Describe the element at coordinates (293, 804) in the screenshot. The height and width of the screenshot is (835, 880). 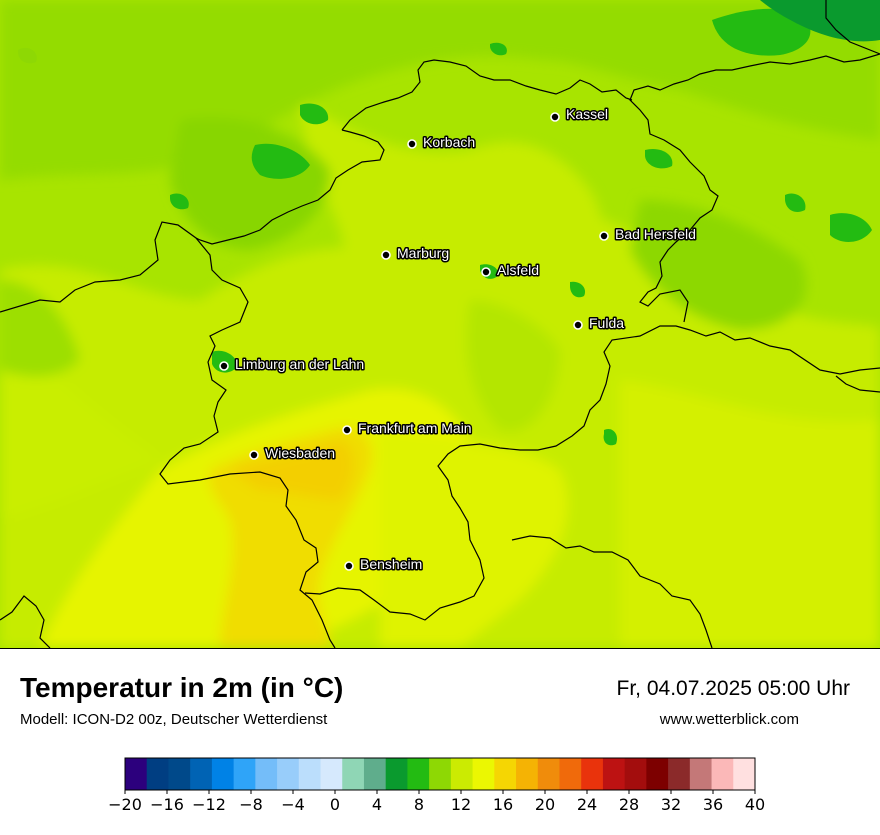
I see `legend-tick-label: −4` at that location.